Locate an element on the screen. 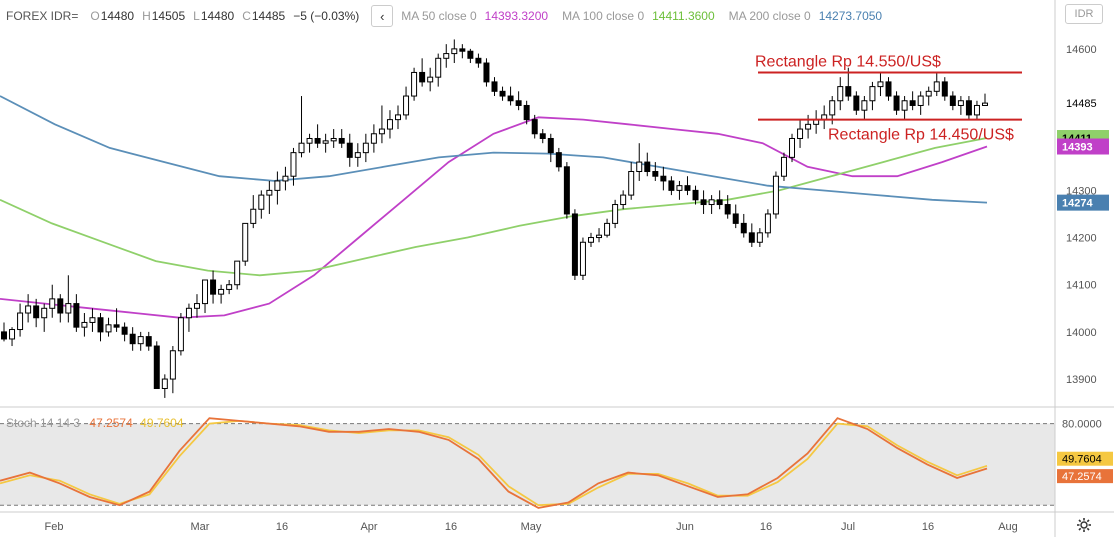 The height and width of the screenshot is (537, 1114). gear-icon is located at coordinates (1084, 525).